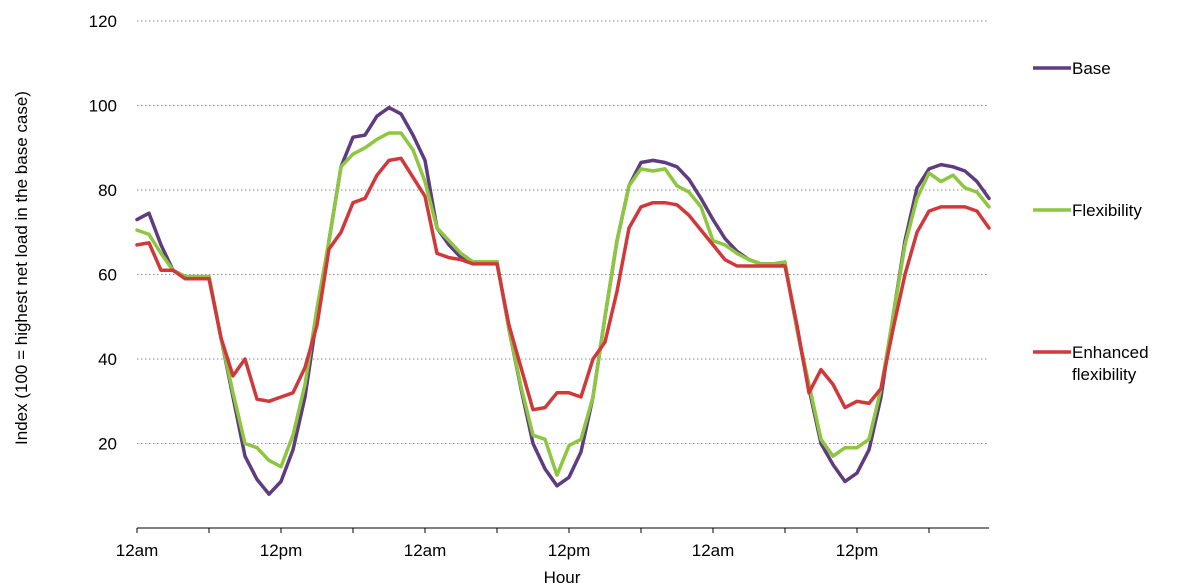  I want to click on legend: Base Flexibility Enhanced flexibility, so click(1091, 221).